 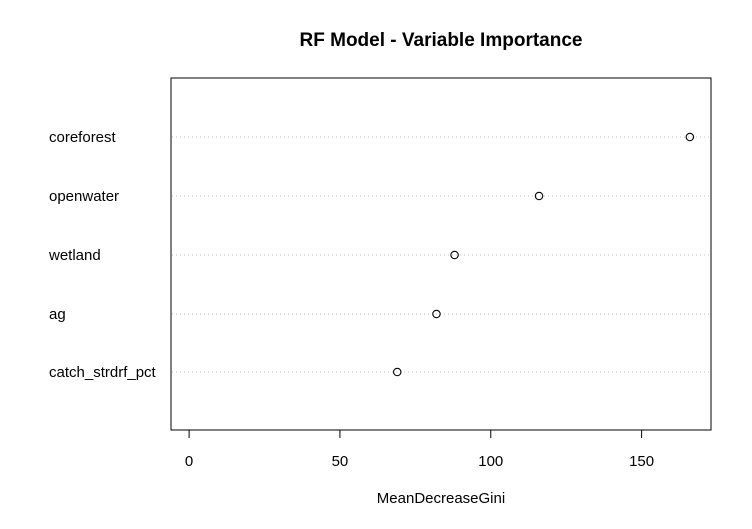 I want to click on data-point-ag, so click(x=436, y=314).